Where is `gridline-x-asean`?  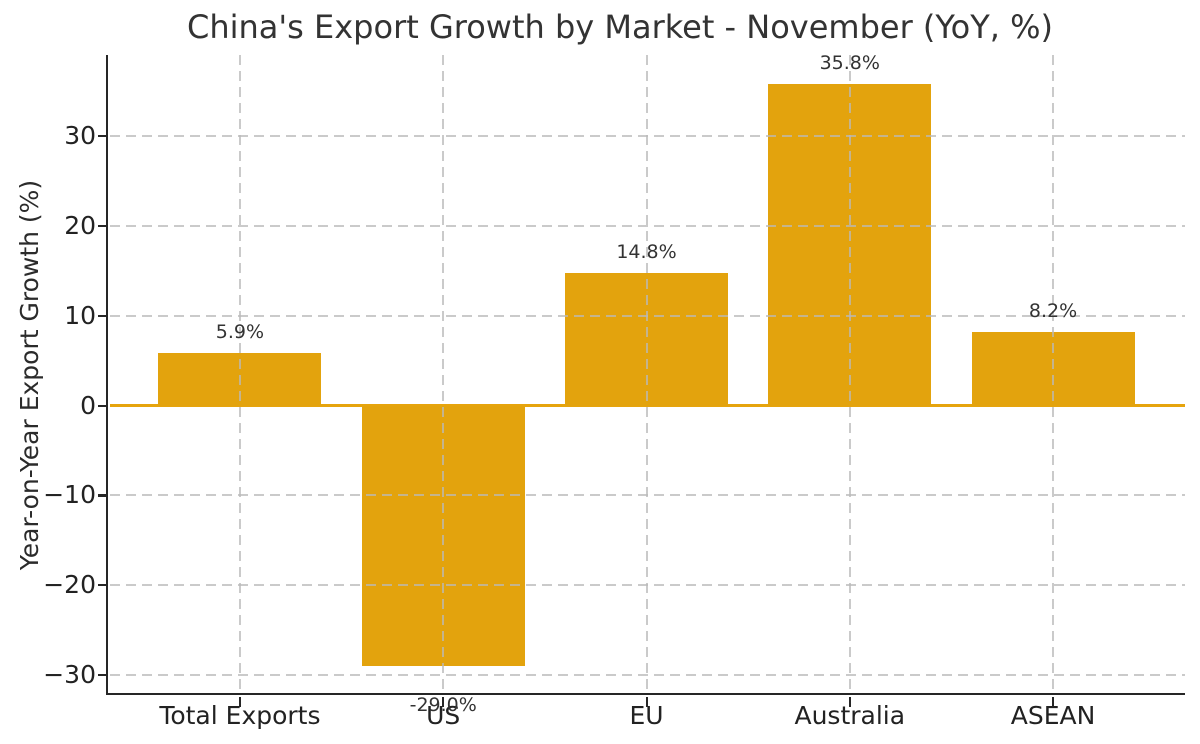
gridline-x-asean is located at coordinates (1053, 375).